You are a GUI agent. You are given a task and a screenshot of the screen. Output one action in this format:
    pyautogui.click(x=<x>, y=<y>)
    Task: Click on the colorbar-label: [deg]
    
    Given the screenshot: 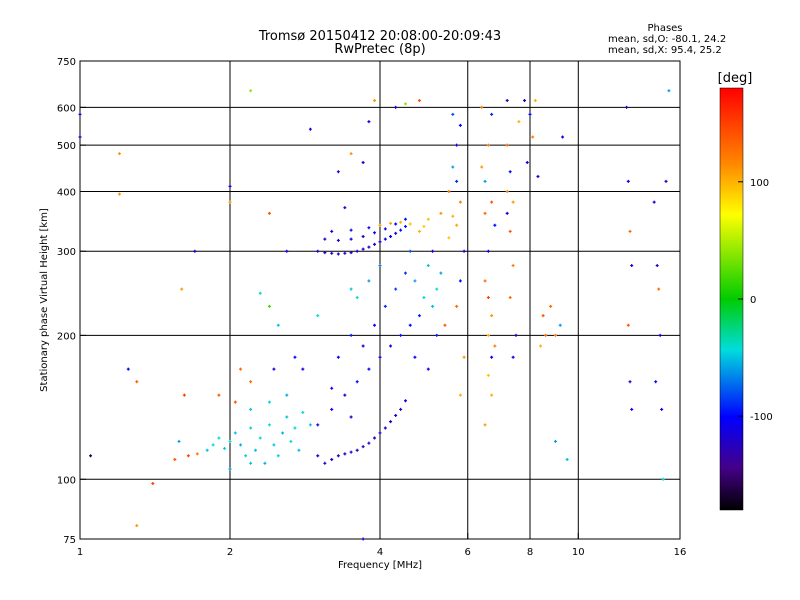 What is the action you would take?
    pyautogui.click(x=735, y=78)
    